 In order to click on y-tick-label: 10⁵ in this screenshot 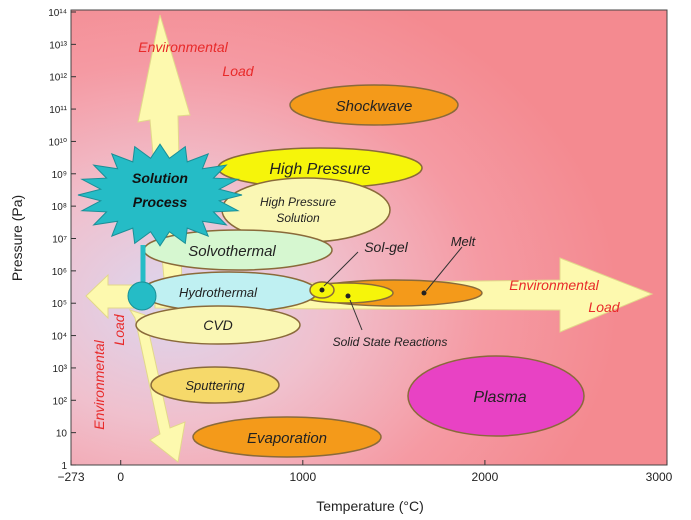, I will do `click(59, 304)`.